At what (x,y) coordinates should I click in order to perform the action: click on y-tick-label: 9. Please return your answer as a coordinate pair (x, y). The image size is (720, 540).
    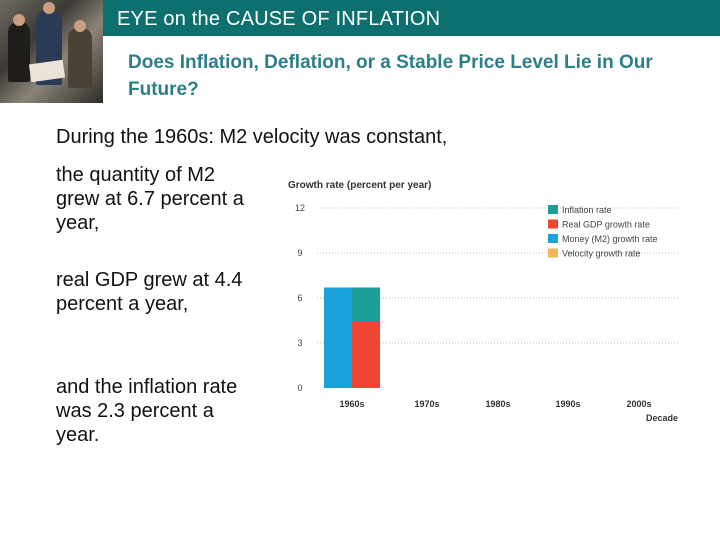
    Looking at the image, I should click on (299, 253).